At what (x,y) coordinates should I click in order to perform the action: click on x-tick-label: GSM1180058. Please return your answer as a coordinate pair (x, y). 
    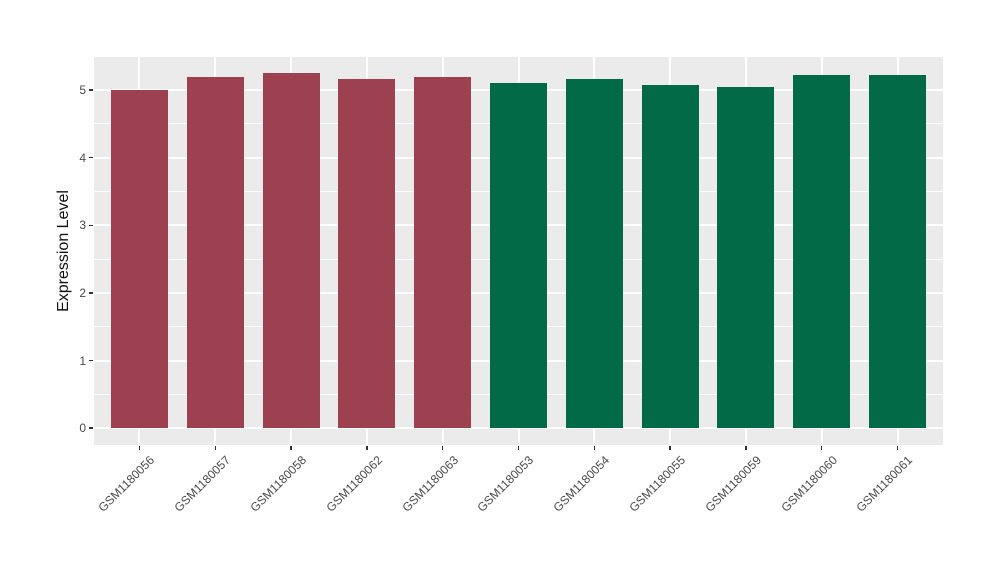
    Looking at the image, I should click on (278, 484).